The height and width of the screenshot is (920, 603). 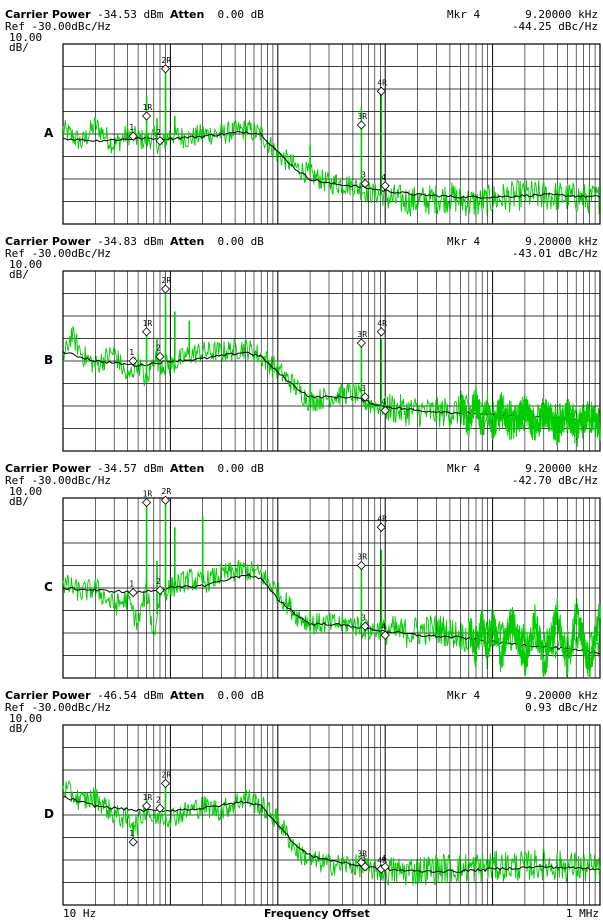 I want to click on carrier-power-header: Carrier Power -46.54 dBm Atten 0.00 dB, so click(x=134, y=695).